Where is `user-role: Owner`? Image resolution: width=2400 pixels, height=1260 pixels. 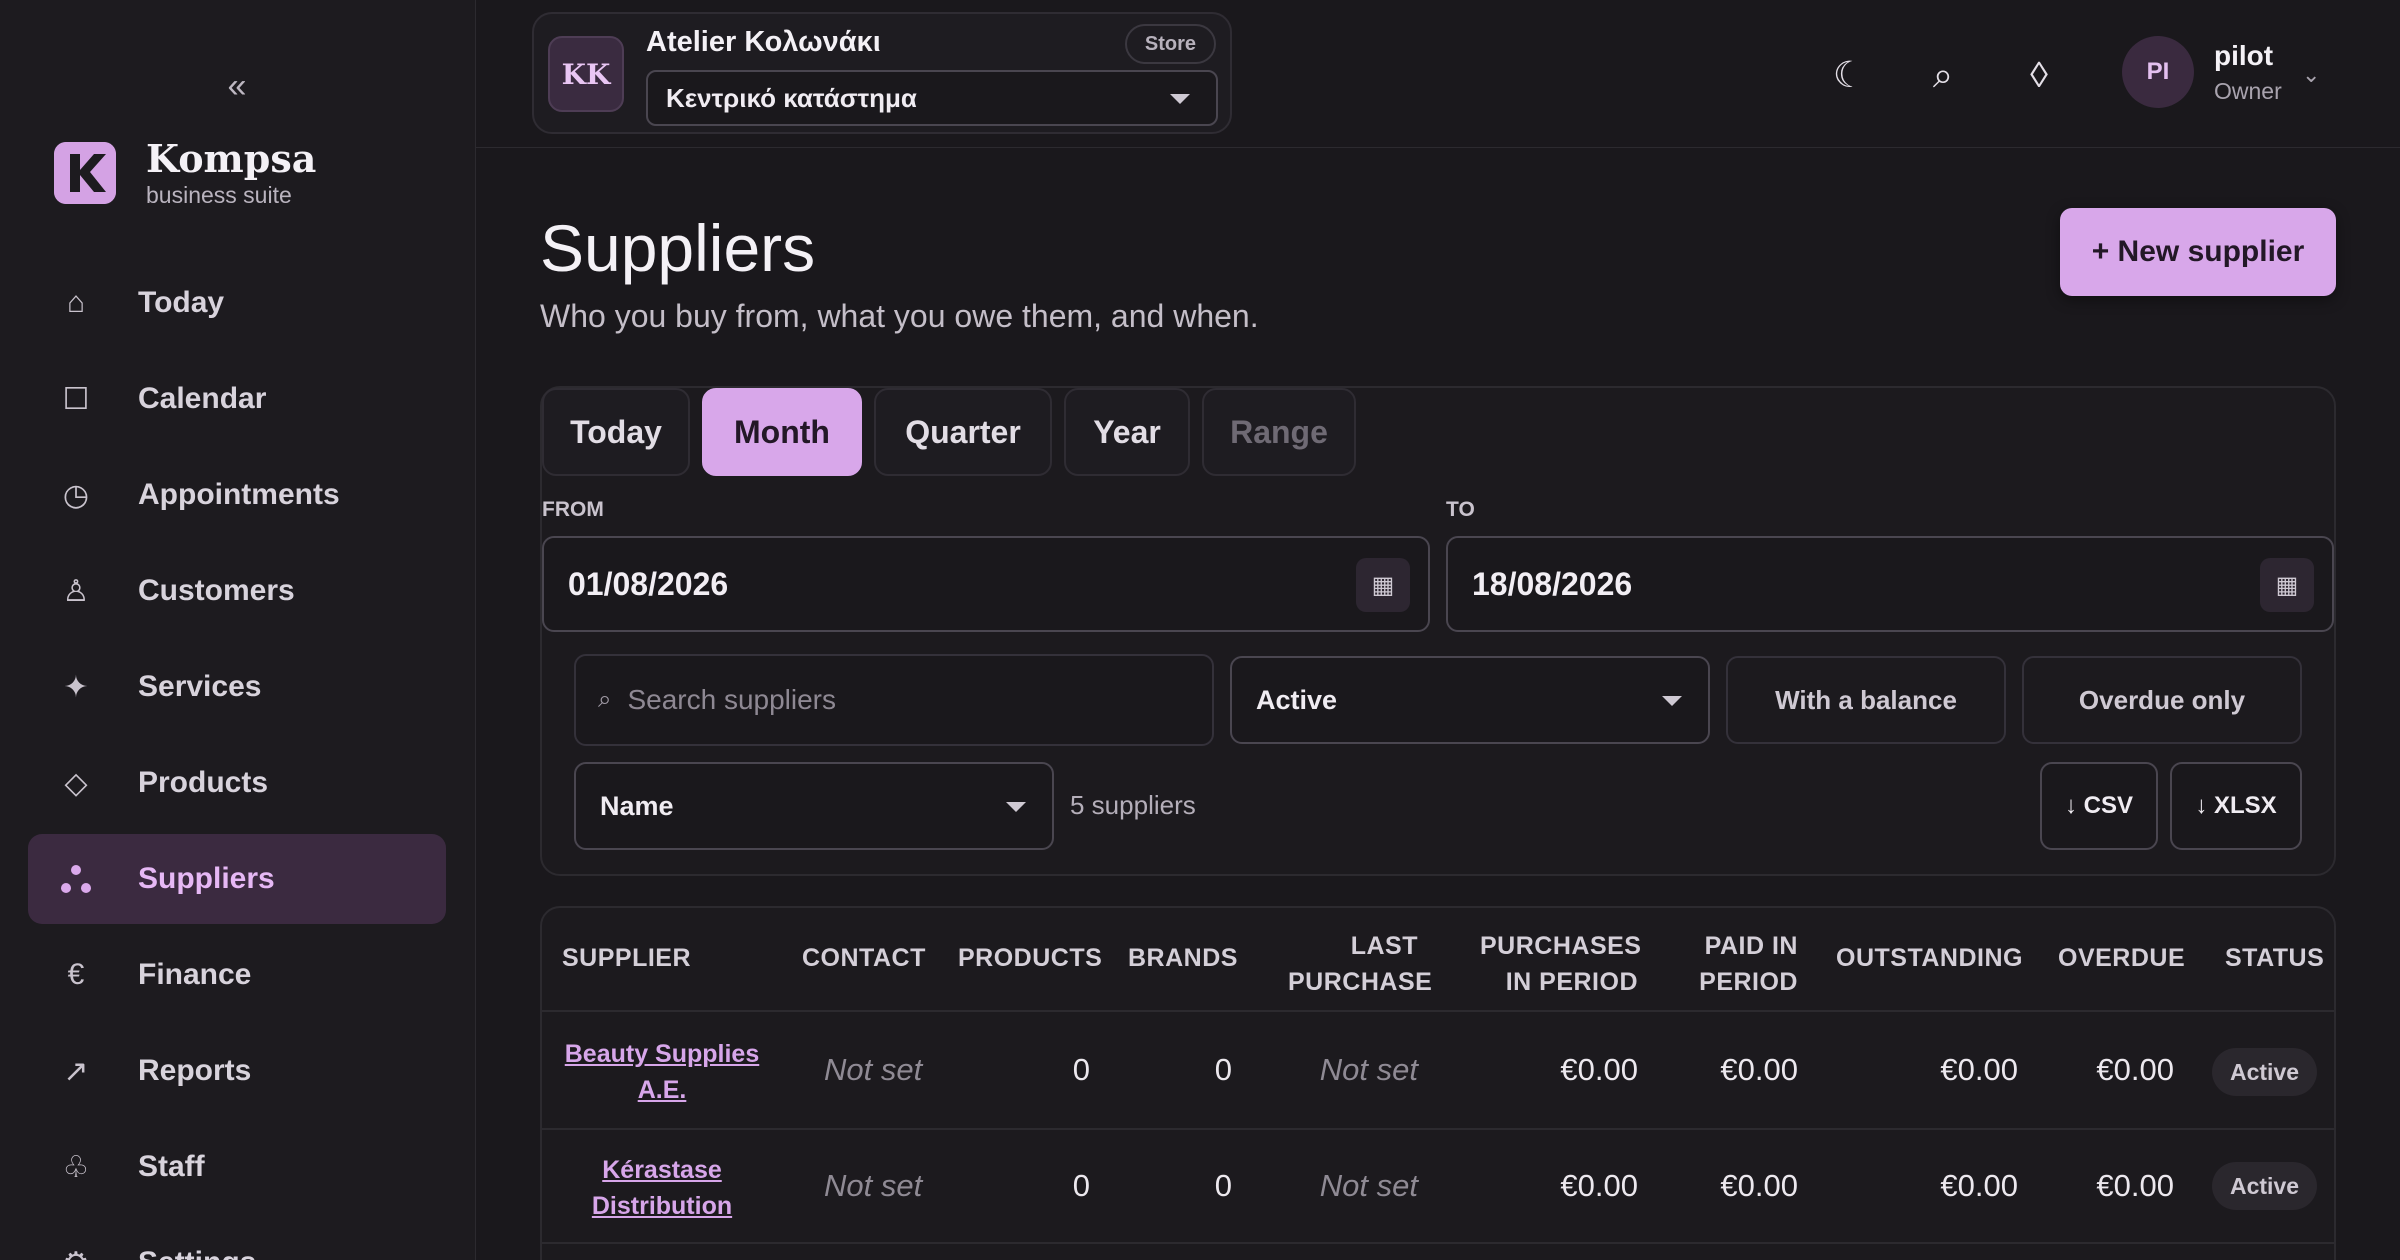
user-role: Owner is located at coordinates (2248, 91).